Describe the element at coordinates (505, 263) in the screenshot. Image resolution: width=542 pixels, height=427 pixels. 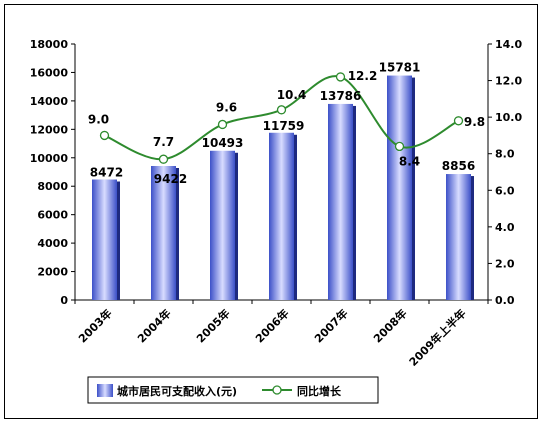
I see `right-axis-tick-label: 2.0` at that location.